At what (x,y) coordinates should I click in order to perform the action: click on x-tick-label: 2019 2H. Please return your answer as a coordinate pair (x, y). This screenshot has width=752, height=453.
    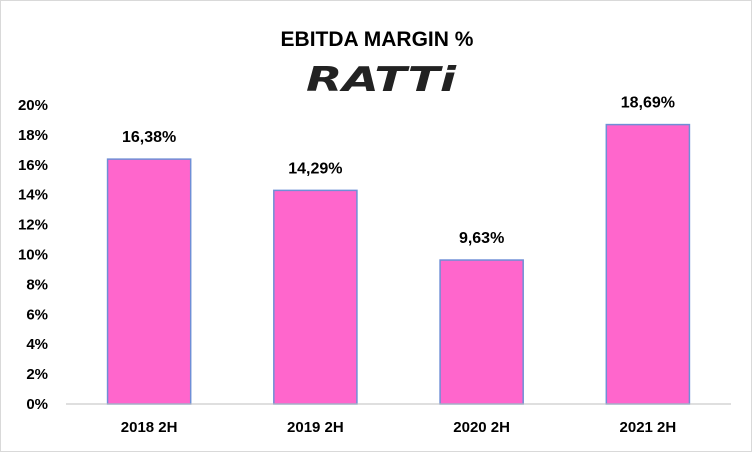
    Looking at the image, I should click on (315, 427).